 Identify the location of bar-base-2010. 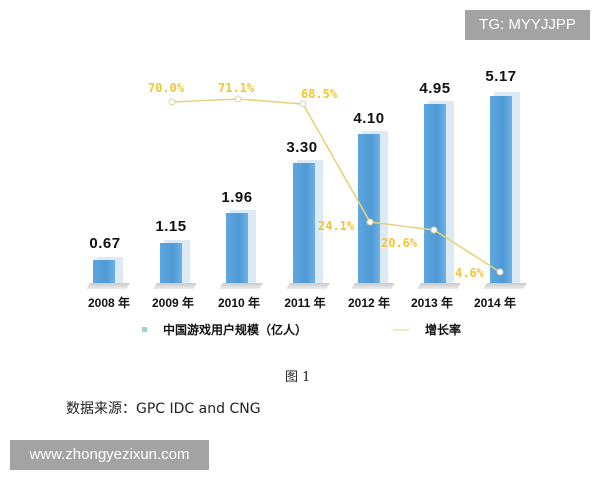
(241, 286).